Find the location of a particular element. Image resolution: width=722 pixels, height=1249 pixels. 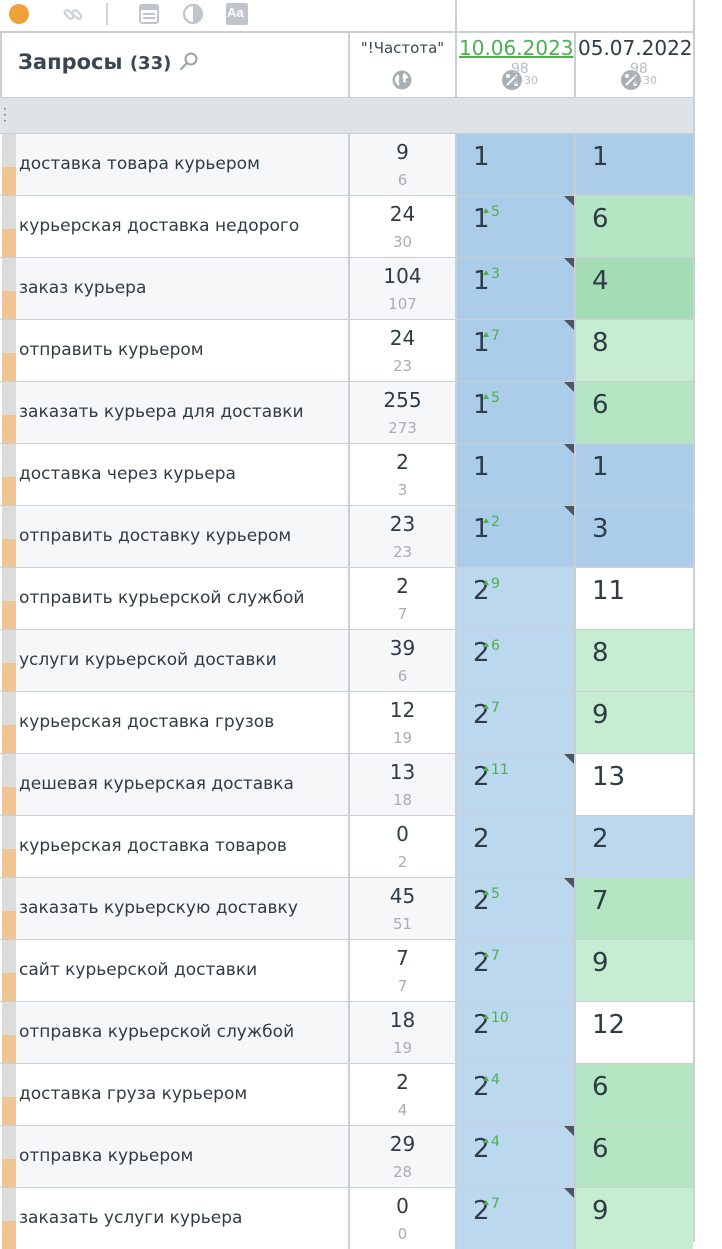

table-row: отправка курьерской службой 18 19 2 10 12 is located at coordinates (347, 1032).